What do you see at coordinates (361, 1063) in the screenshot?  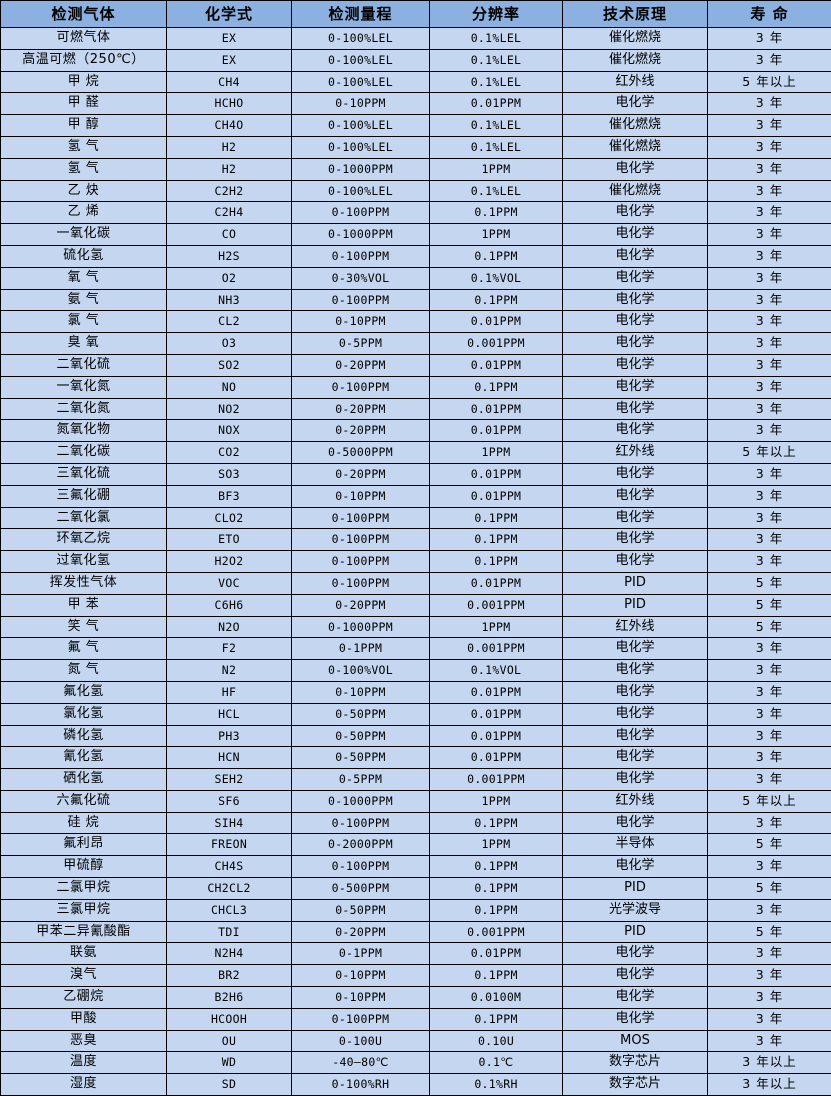 I see `cell-detection-range: -40—80℃` at bounding box center [361, 1063].